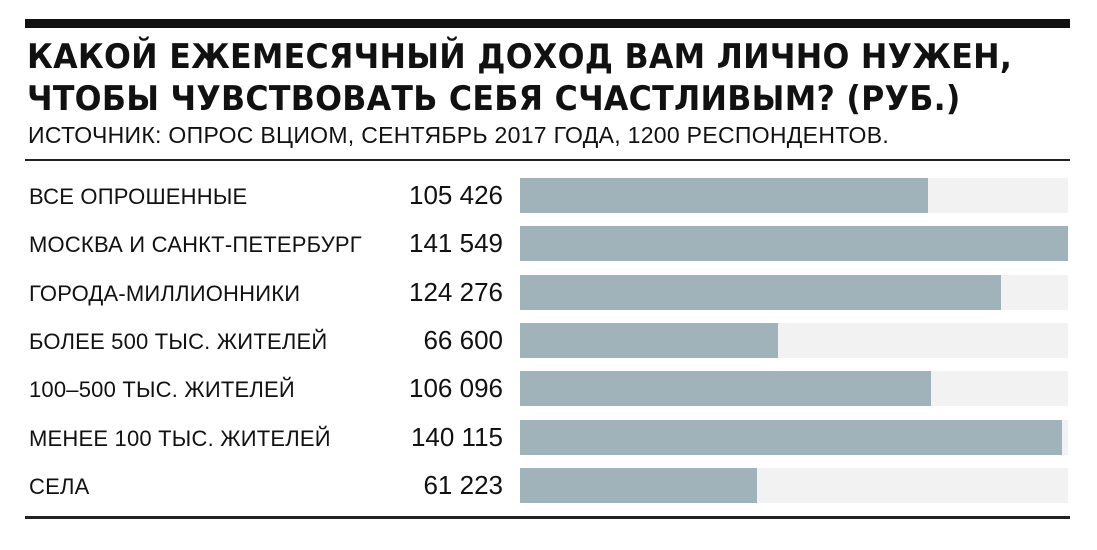  I want to click on bar-row: СЕЛА 61 223, so click(548, 485).